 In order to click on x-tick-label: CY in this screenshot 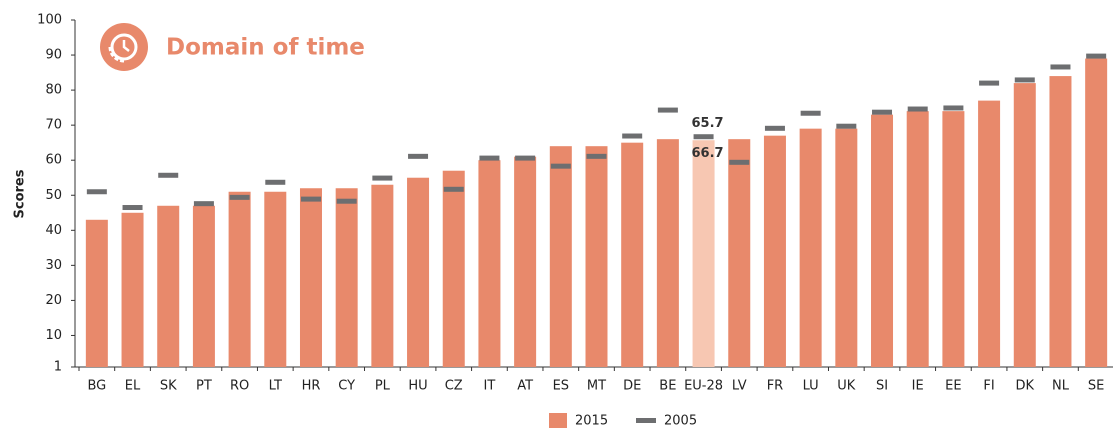, I will do `click(346, 386)`.